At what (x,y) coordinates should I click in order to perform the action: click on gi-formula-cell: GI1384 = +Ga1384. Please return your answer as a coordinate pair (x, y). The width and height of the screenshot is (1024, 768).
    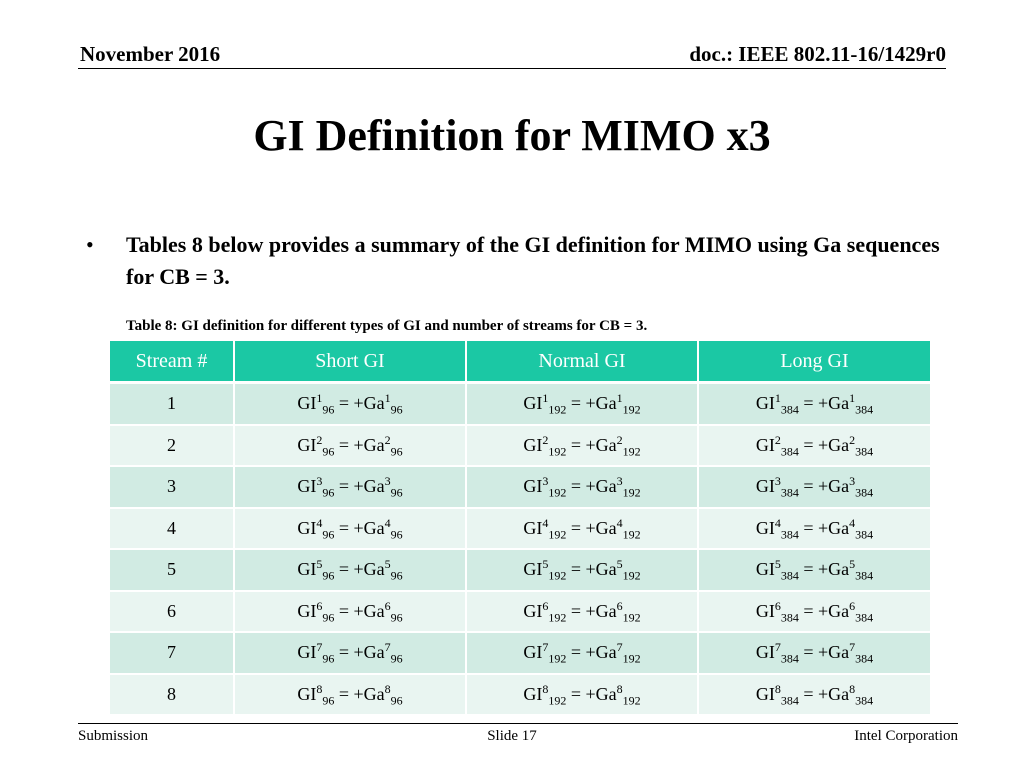
    Looking at the image, I should click on (814, 404).